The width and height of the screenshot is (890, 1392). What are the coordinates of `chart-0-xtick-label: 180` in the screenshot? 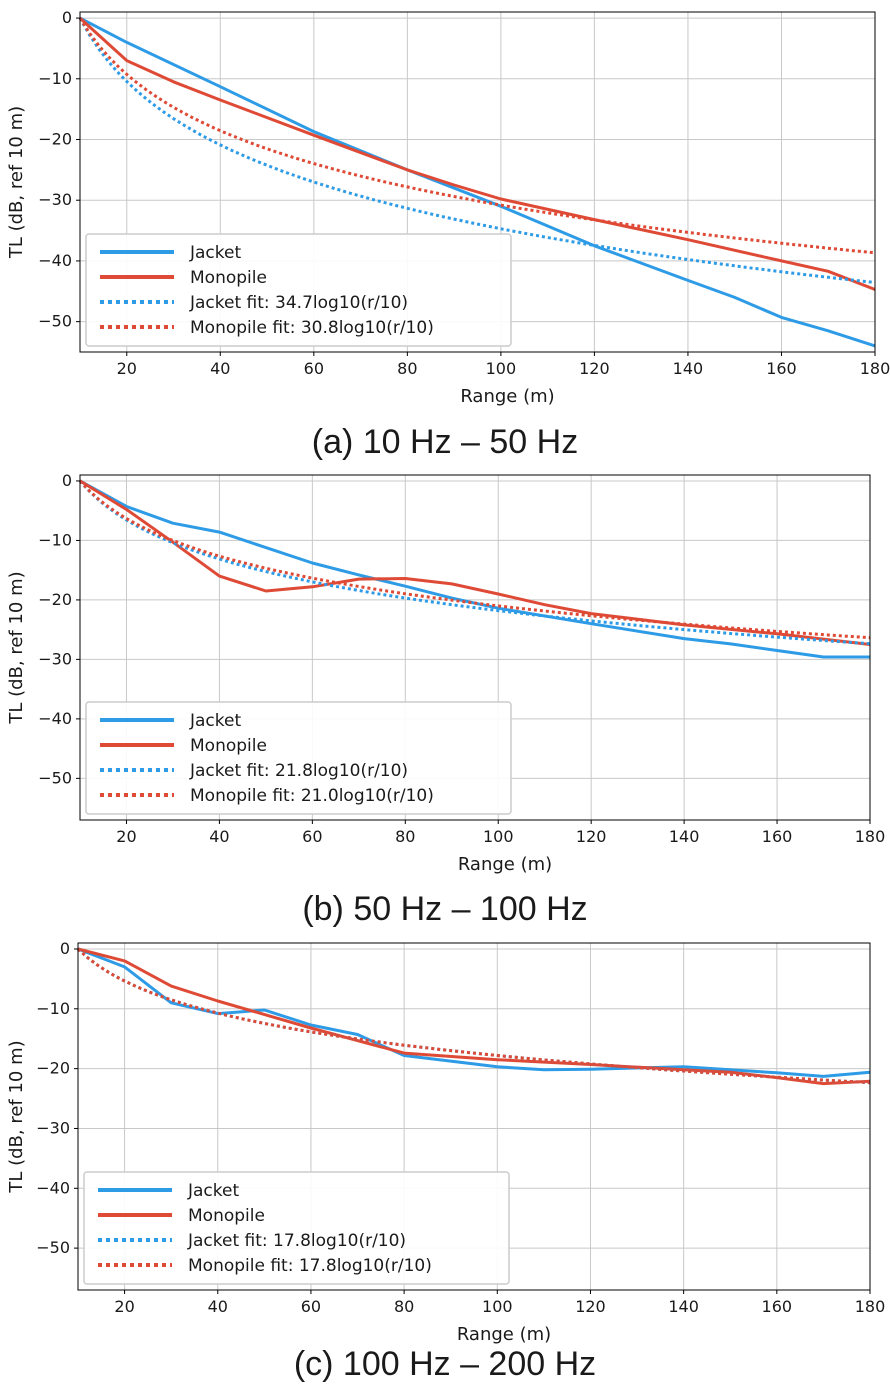 It's located at (875, 368).